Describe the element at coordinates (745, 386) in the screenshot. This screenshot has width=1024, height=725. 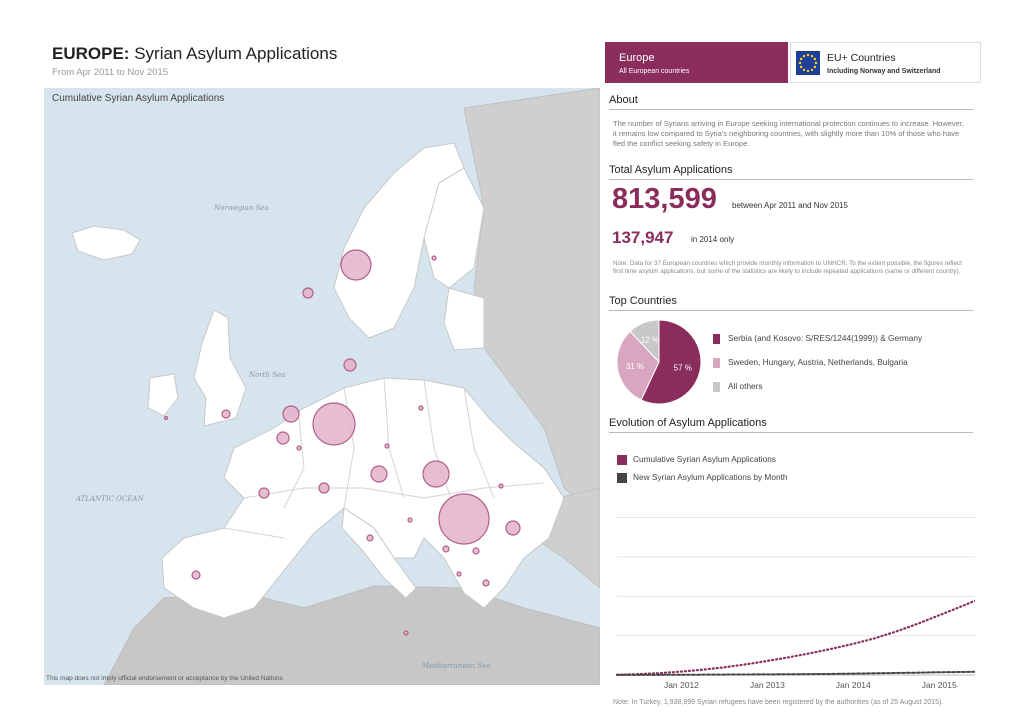
I see `pie-legend-label-3: All others` at that location.